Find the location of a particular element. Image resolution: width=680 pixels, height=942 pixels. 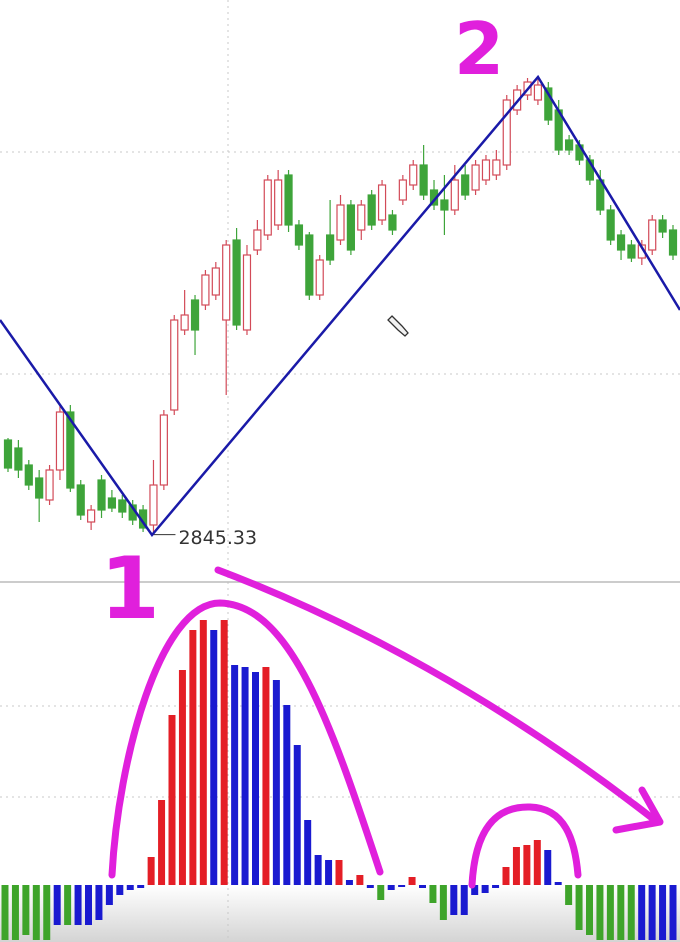

handwritten-label: 1 is located at coordinates (130, 589).